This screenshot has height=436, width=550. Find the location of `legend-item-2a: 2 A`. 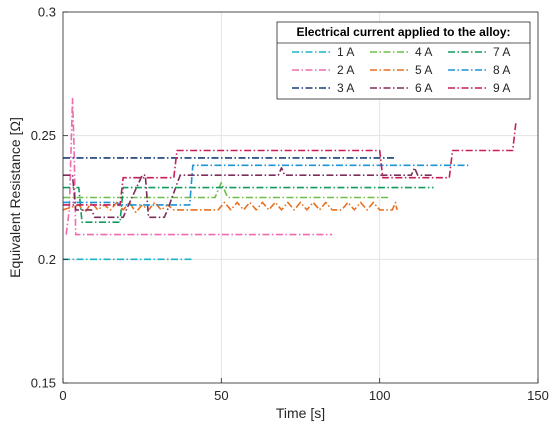

legend-item-2a: 2 A is located at coordinates (323, 70).